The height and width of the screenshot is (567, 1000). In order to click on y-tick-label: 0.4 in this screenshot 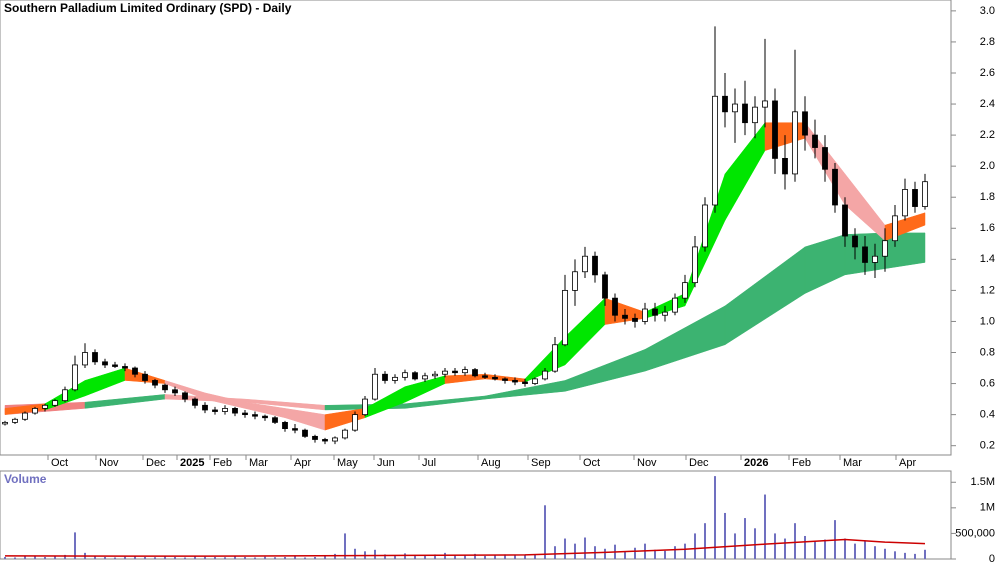, I will do `click(987, 415)`.